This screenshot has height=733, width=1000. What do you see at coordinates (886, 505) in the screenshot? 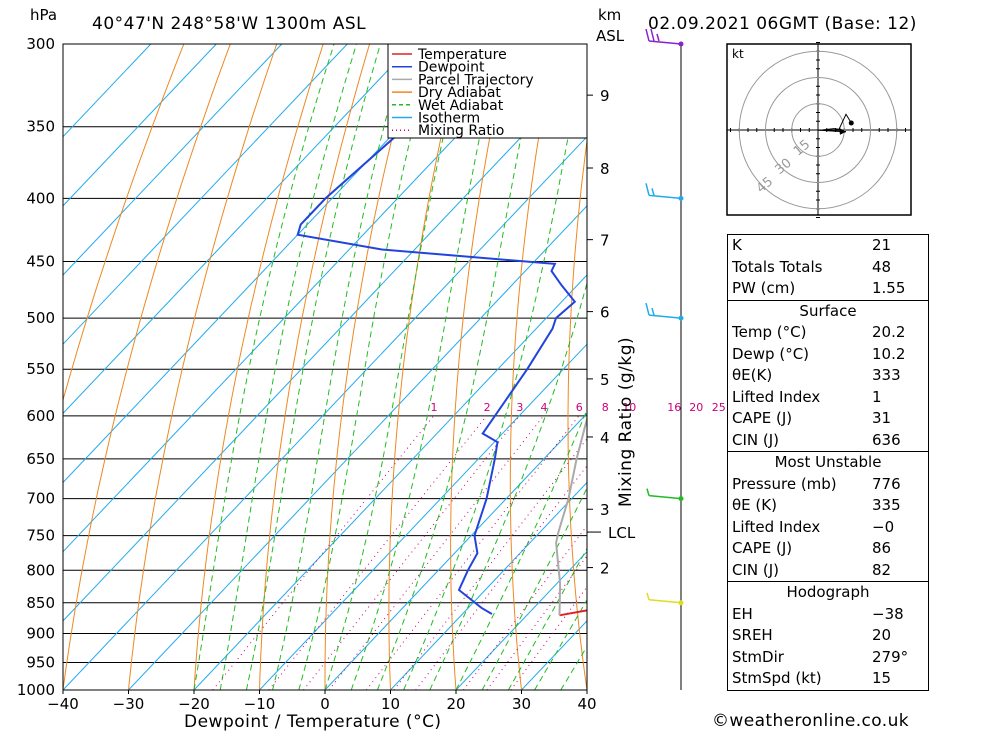
I see `index-value: 335` at bounding box center [886, 505].